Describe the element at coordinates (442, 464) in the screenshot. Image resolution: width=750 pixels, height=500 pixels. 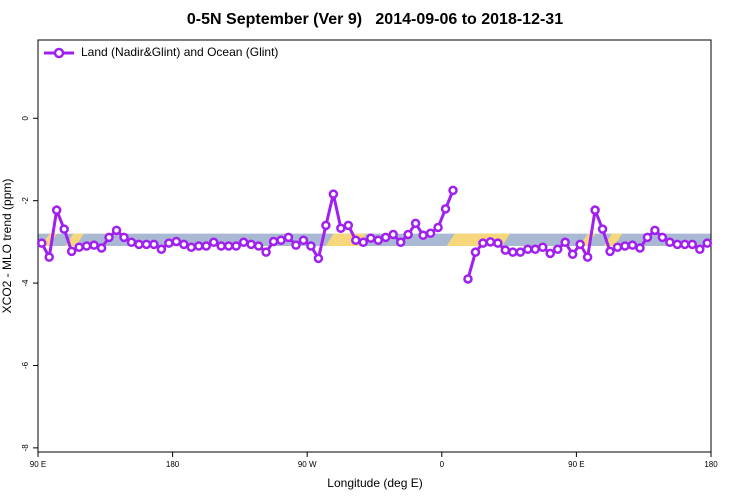
I see `x-tick-label: 0` at that location.